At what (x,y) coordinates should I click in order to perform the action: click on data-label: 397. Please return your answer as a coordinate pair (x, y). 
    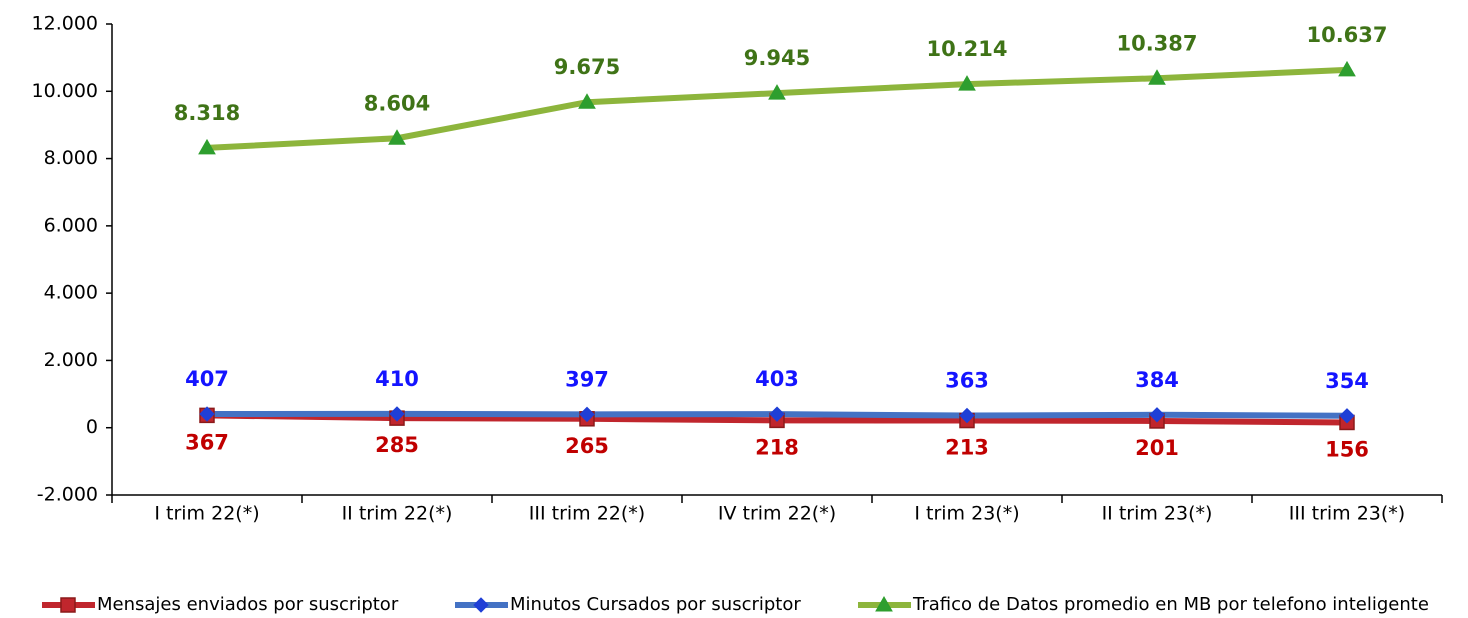
    Looking at the image, I should click on (587, 379).